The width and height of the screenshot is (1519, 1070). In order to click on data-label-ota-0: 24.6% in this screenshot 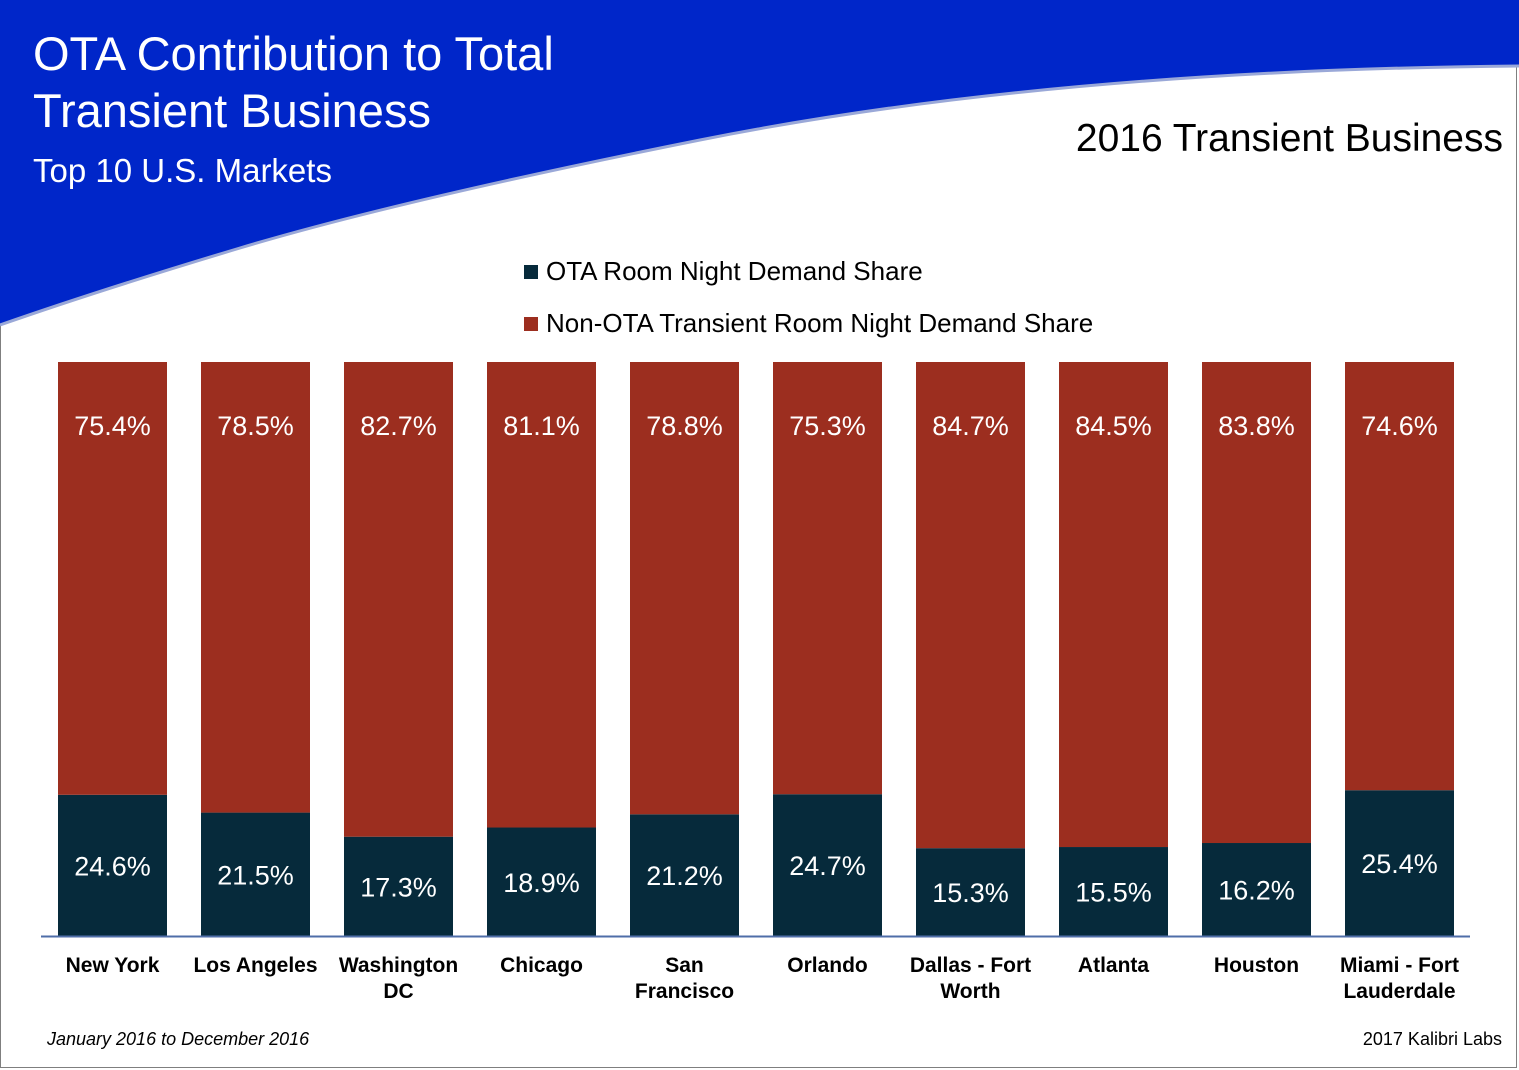, I will do `click(112, 866)`.